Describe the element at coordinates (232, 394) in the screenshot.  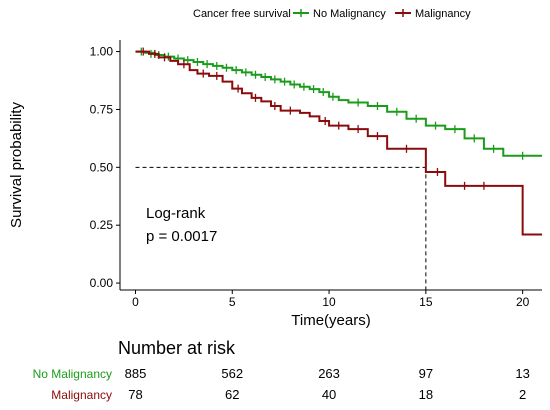
I see `risk-value: 62` at that location.